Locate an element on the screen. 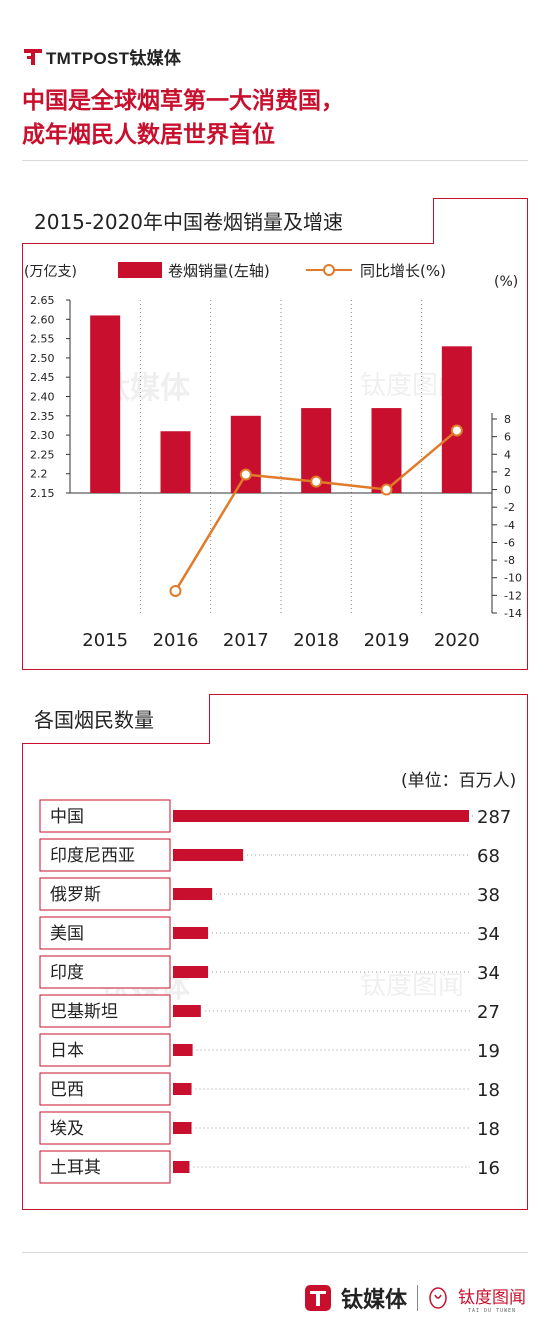  country-label: 日本 is located at coordinates (67, 1051).